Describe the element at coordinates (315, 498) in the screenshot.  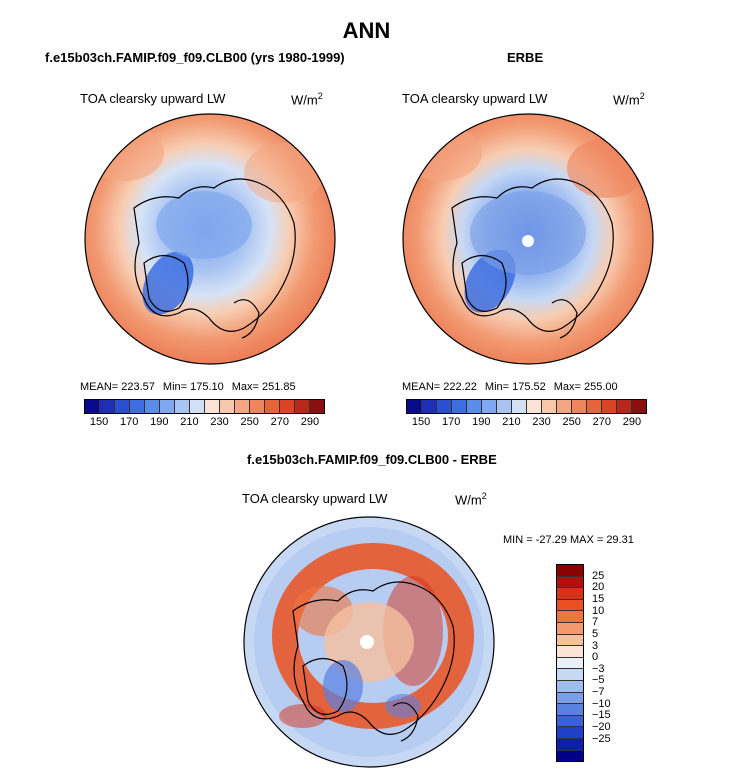
I see `panel3-variable-label: TOA clearsky upward LW` at that location.